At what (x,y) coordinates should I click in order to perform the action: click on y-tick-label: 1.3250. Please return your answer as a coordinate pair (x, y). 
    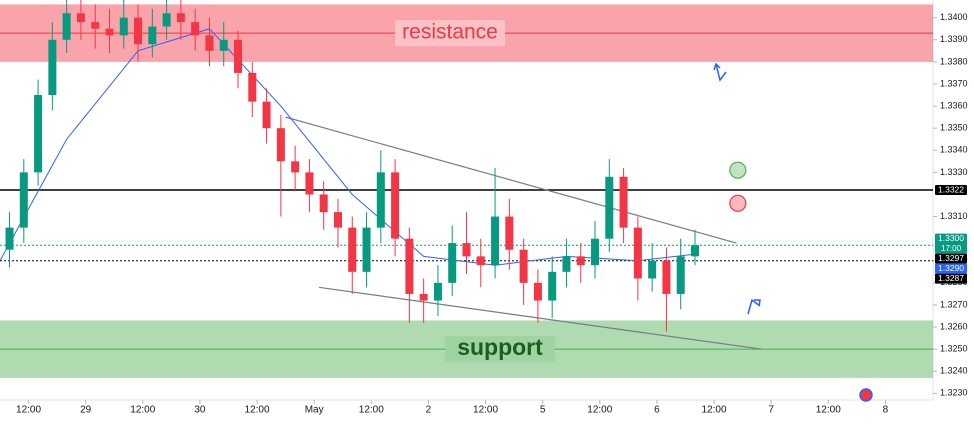
    Looking at the image, I should click on (954, 349).